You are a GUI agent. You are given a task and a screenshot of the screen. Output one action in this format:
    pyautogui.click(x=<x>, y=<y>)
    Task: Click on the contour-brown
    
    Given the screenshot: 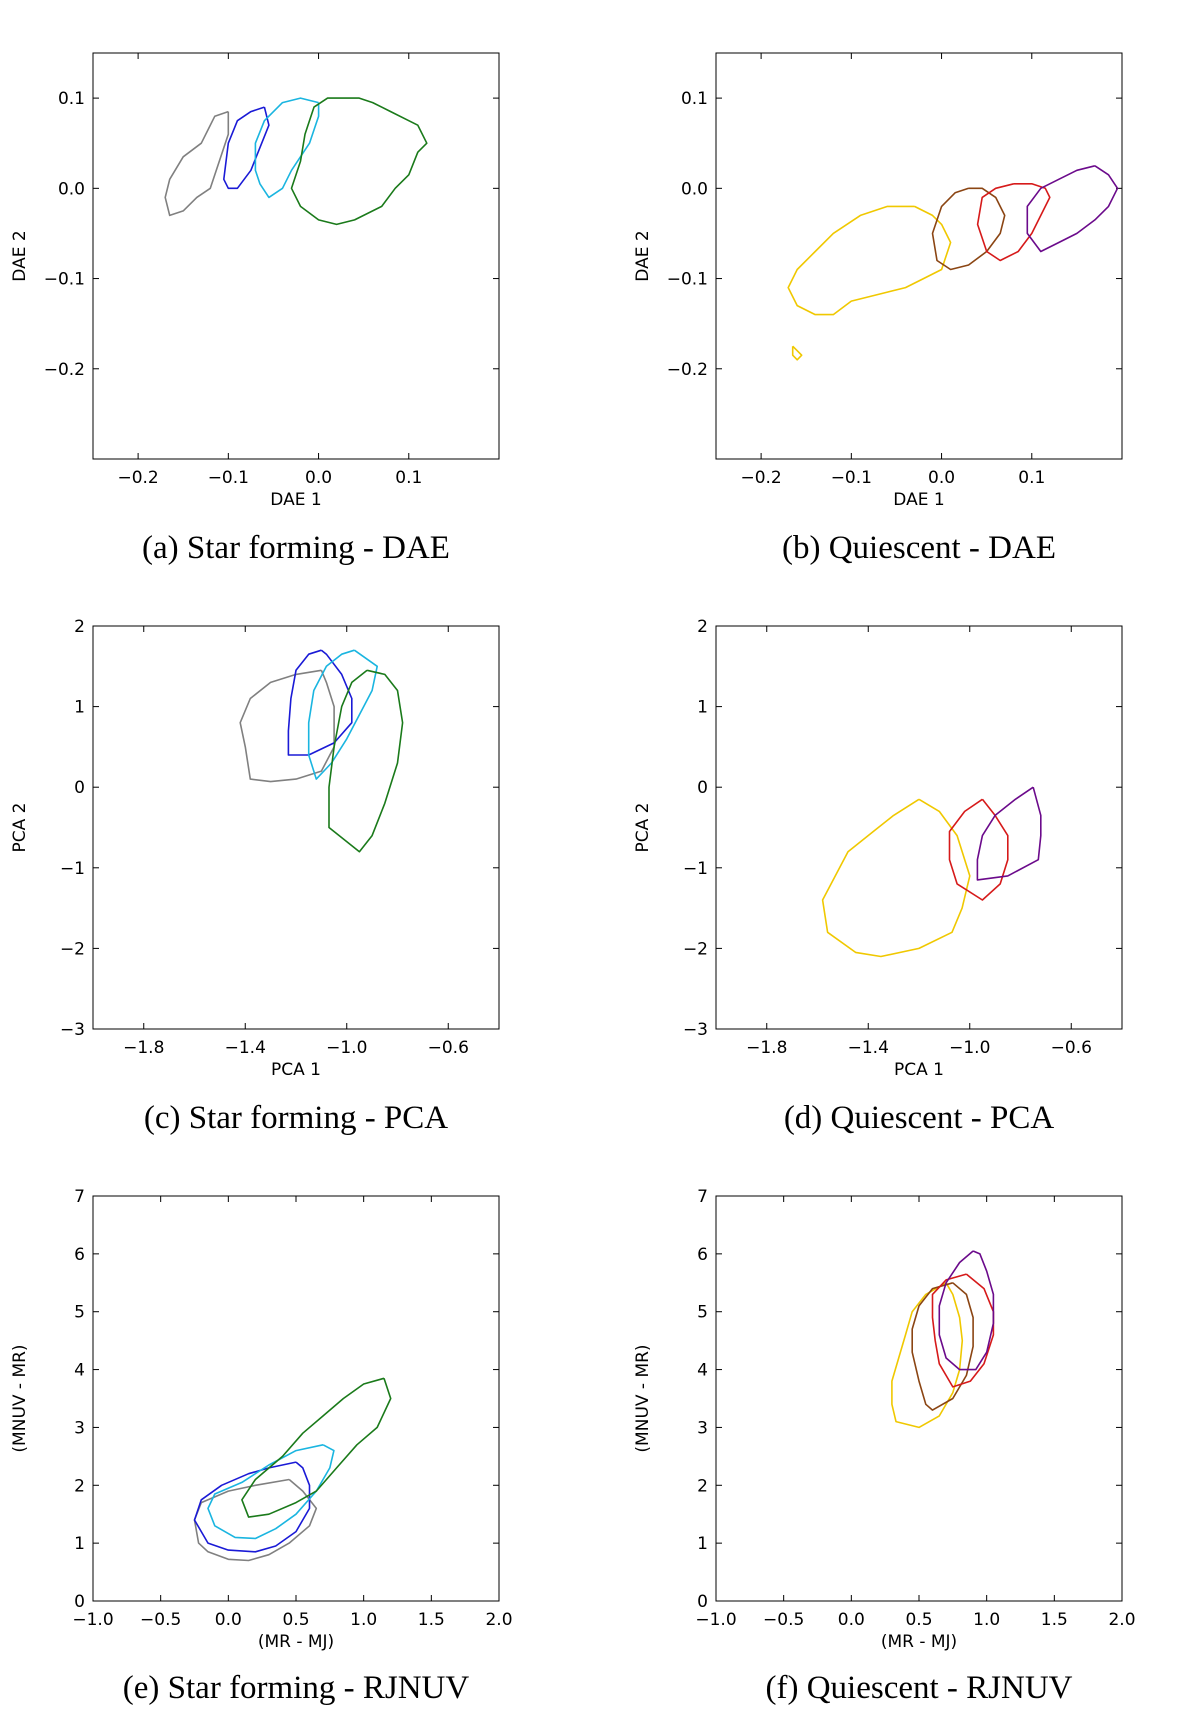 What is the action you would take?
    pyautogui.click(x=942, y=1346)
    